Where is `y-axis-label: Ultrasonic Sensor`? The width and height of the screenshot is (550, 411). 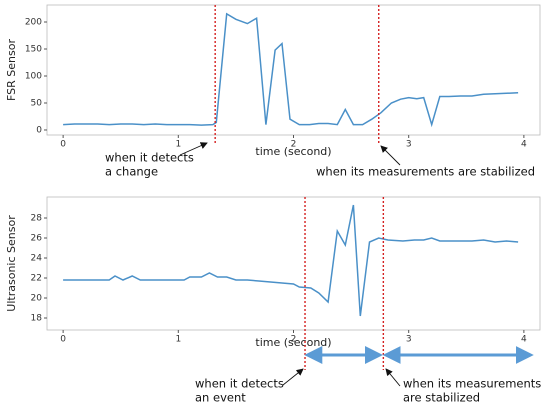
y-axis-label: Ultrasonic Sensor is located at coordinates (11, 263).